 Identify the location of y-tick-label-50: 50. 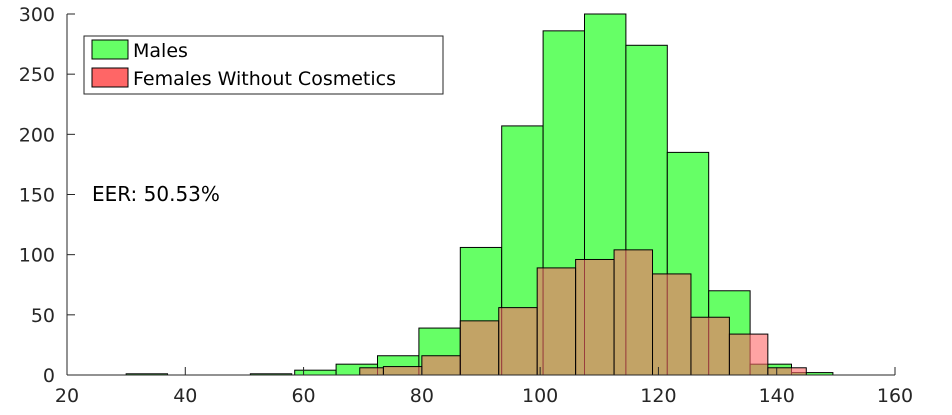
(43, 316).